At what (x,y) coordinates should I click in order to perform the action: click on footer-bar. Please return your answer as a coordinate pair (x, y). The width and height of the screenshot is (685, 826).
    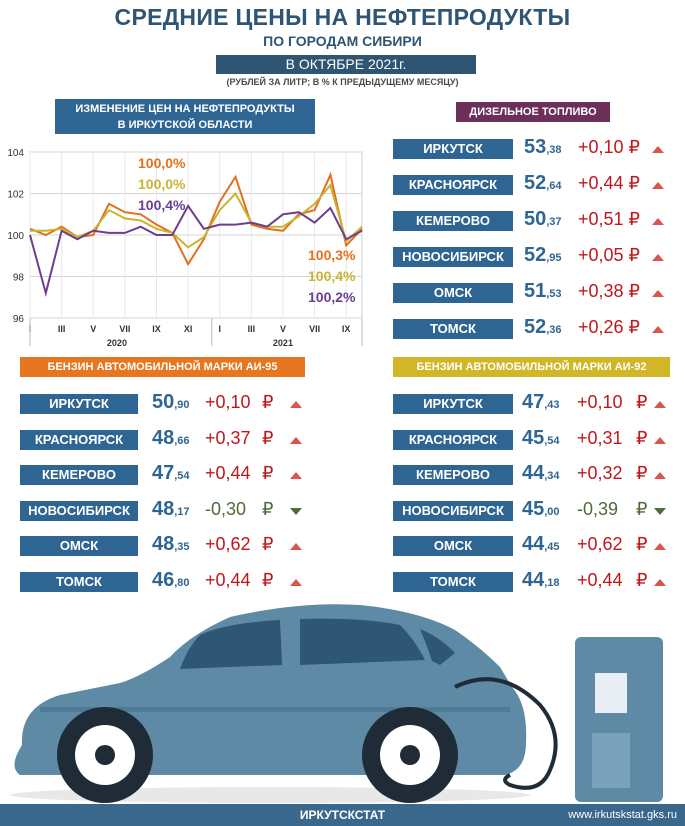
    Looking at the image, I should click on (342, 815).